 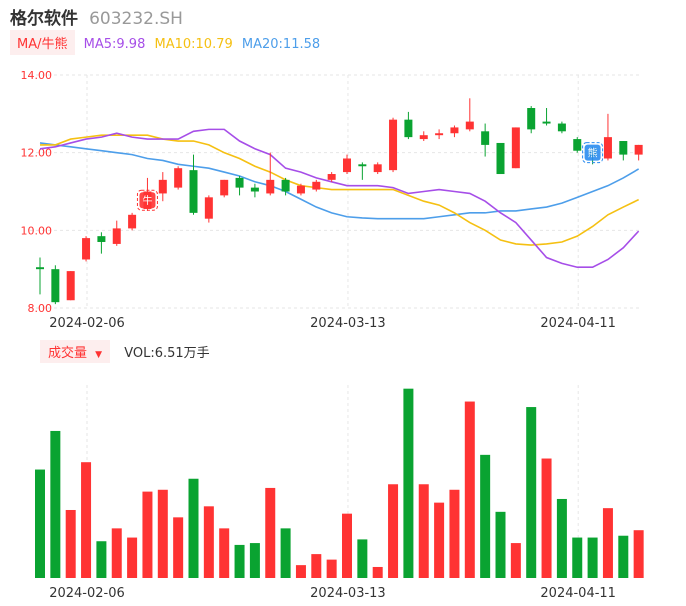 I want to click on volume-legend: 成交量 ▼ VOL:6.51万手, so click(x=125, y=351).